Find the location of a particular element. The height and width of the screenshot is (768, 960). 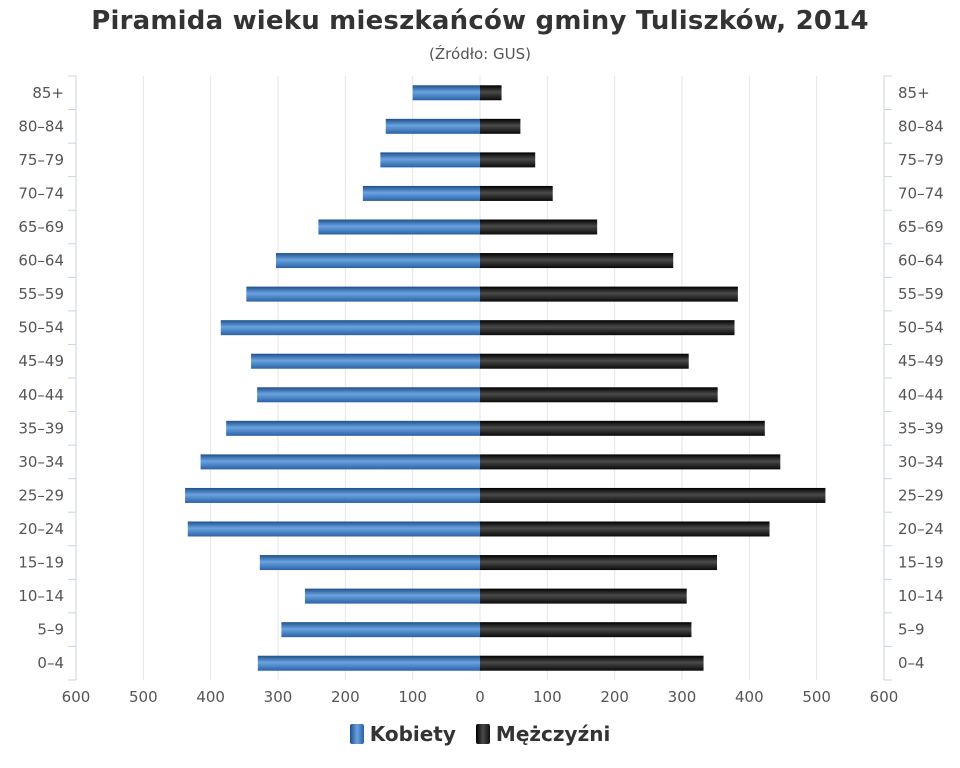

legend-label-mezczyzni: Mężczyźni is located at coordinates (553, 734).